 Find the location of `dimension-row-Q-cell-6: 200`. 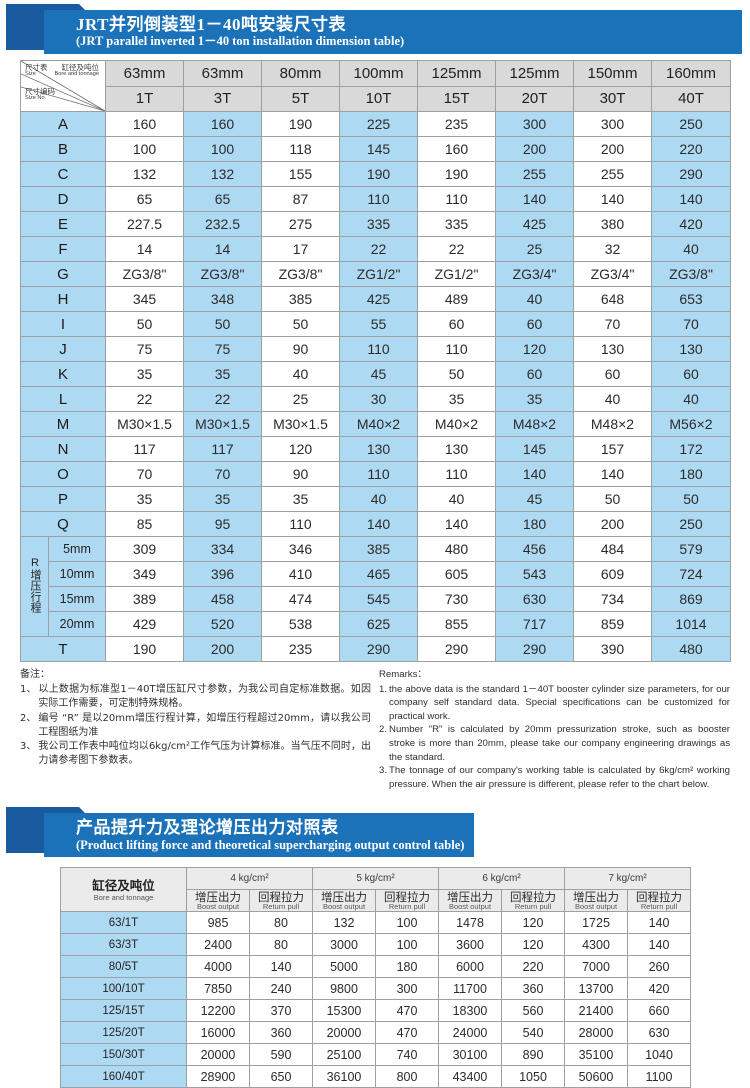

dimension-row-Q-cell-6: 200 is located at coordinates (612, 524).